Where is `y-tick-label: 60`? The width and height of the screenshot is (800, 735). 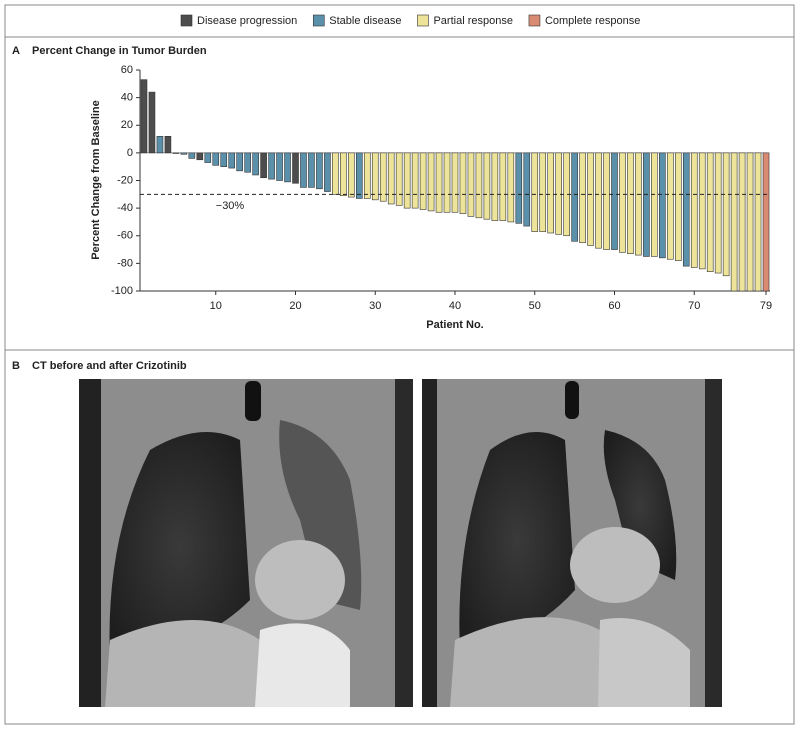 y-tick-label: 60 is located at coordinates (127, 70).